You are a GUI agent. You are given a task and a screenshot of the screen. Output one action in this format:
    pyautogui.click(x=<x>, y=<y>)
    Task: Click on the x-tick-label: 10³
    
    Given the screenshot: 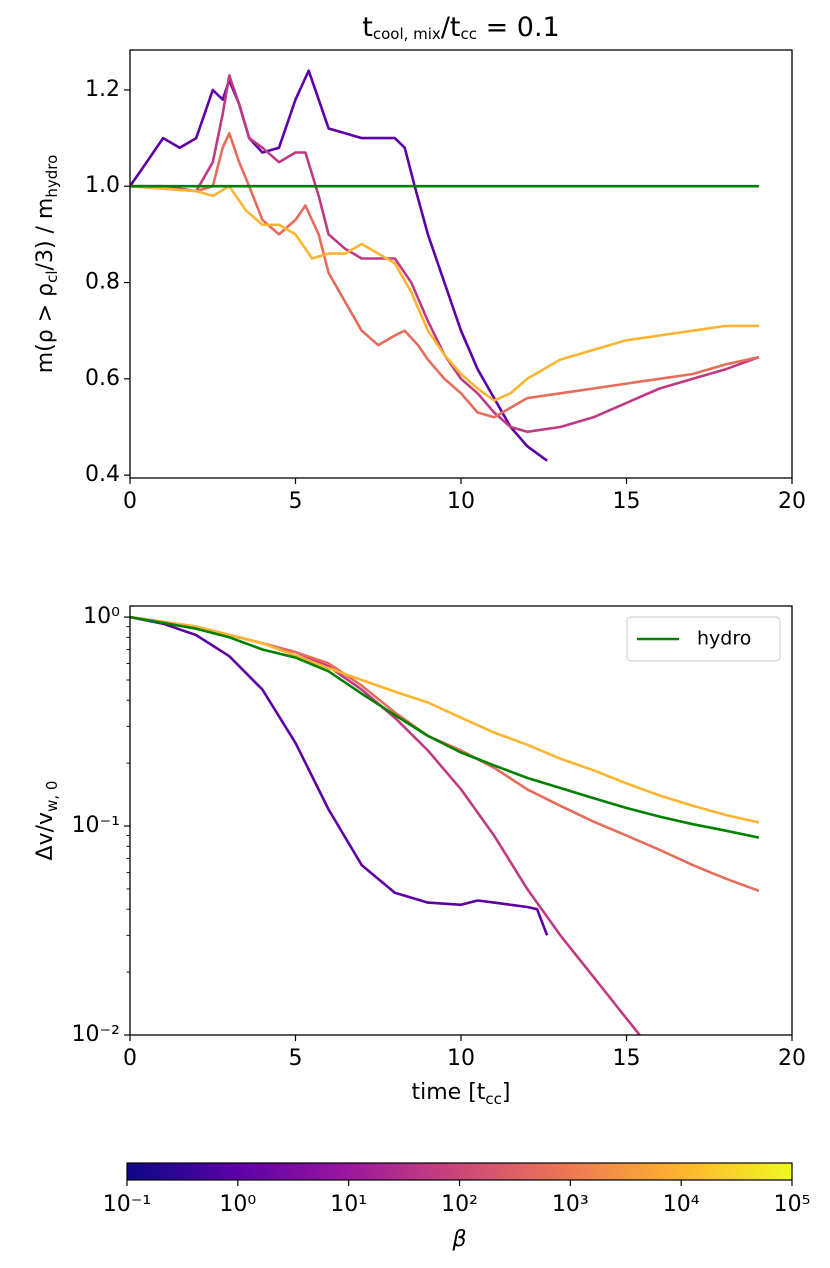 What is the action you would take?
    pyautogui.click(x=570, y=1204)
    